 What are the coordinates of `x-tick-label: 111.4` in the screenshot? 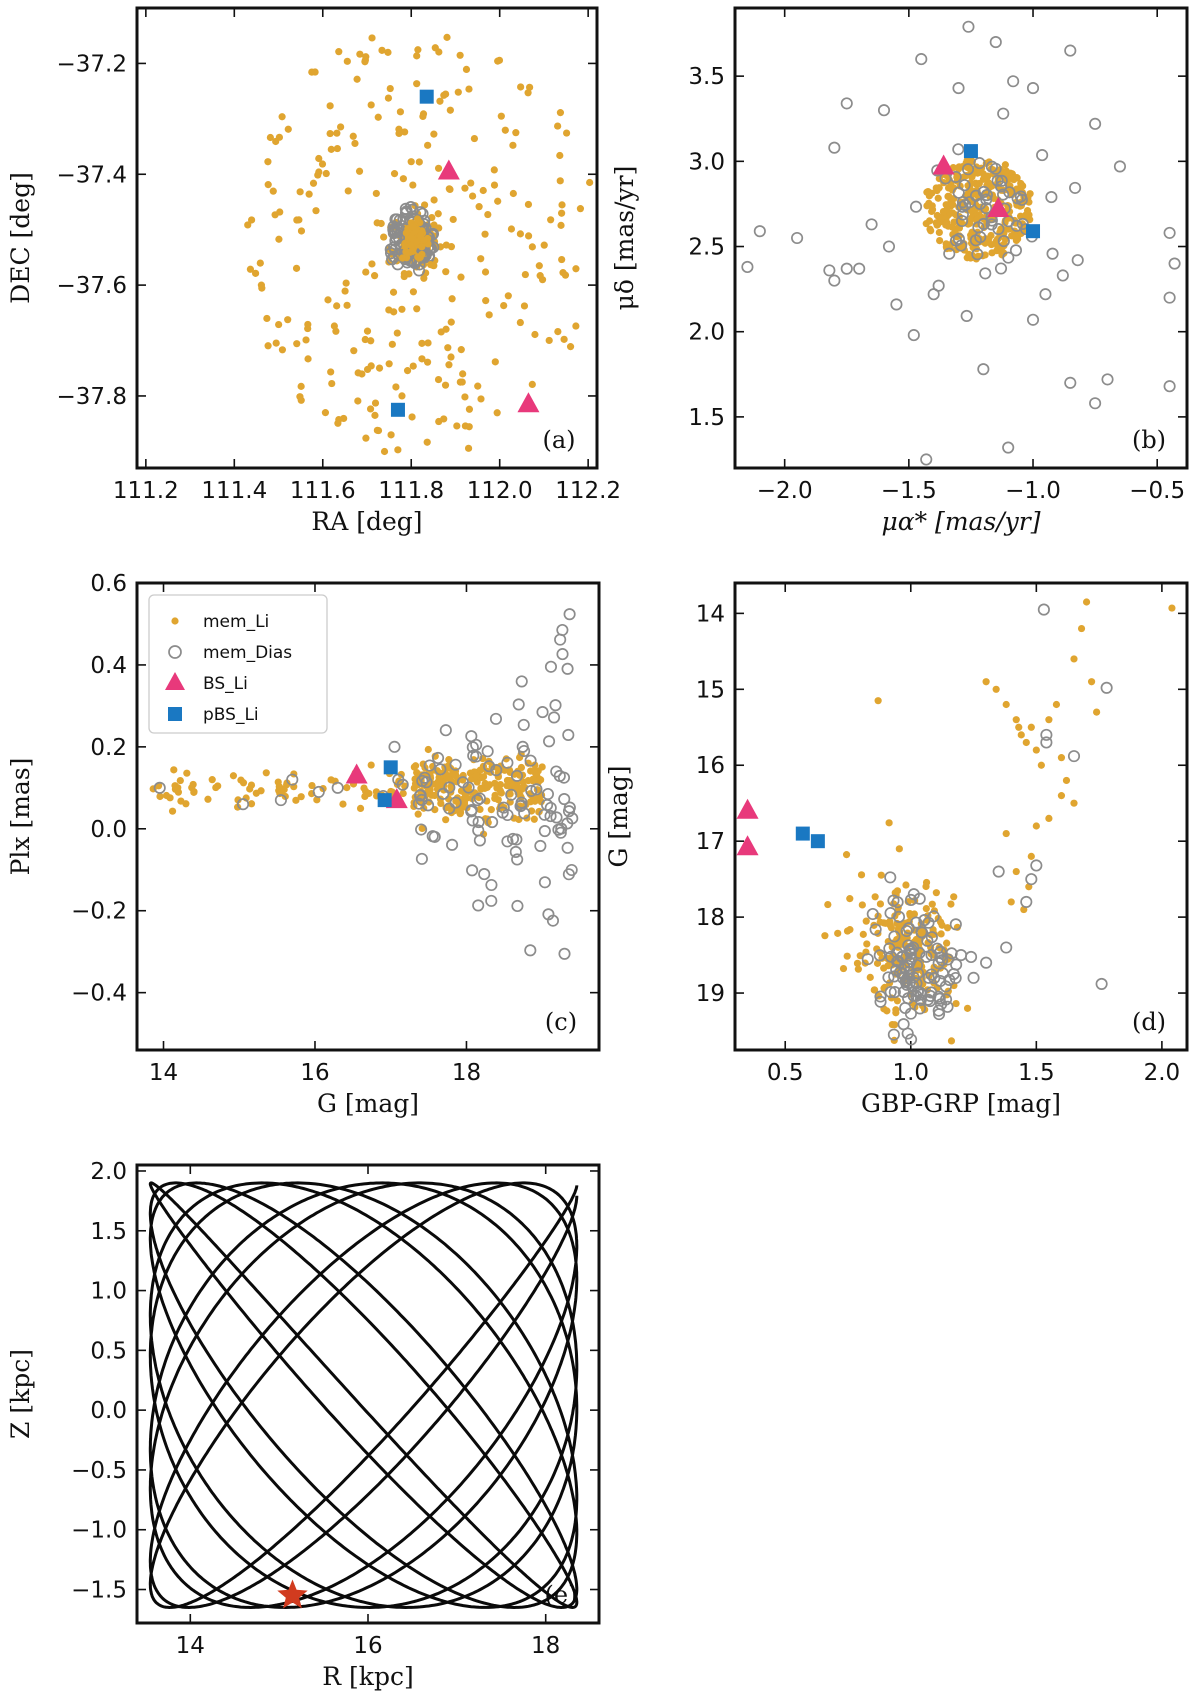 It's located at (234, 491).